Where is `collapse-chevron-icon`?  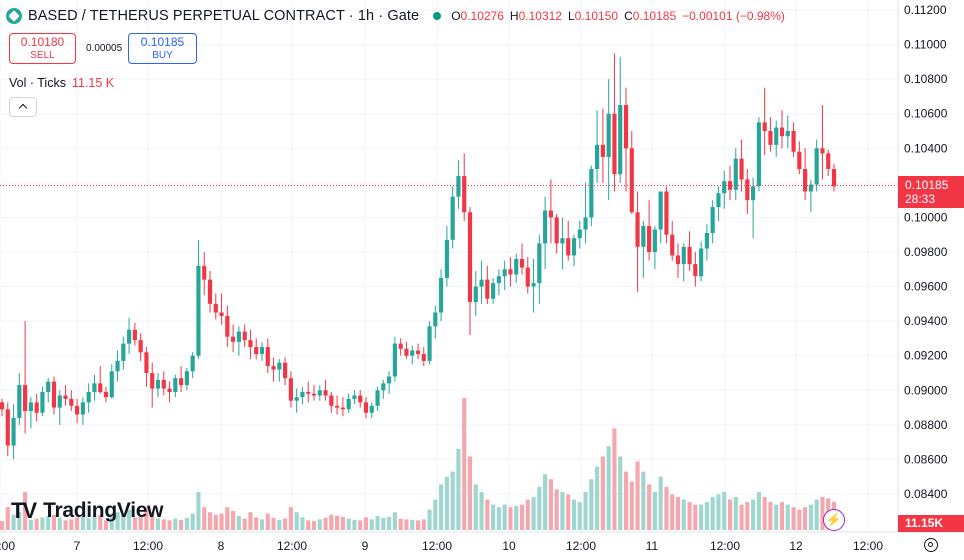 collapse-chevron-icon is located at coordinates (23, 107).